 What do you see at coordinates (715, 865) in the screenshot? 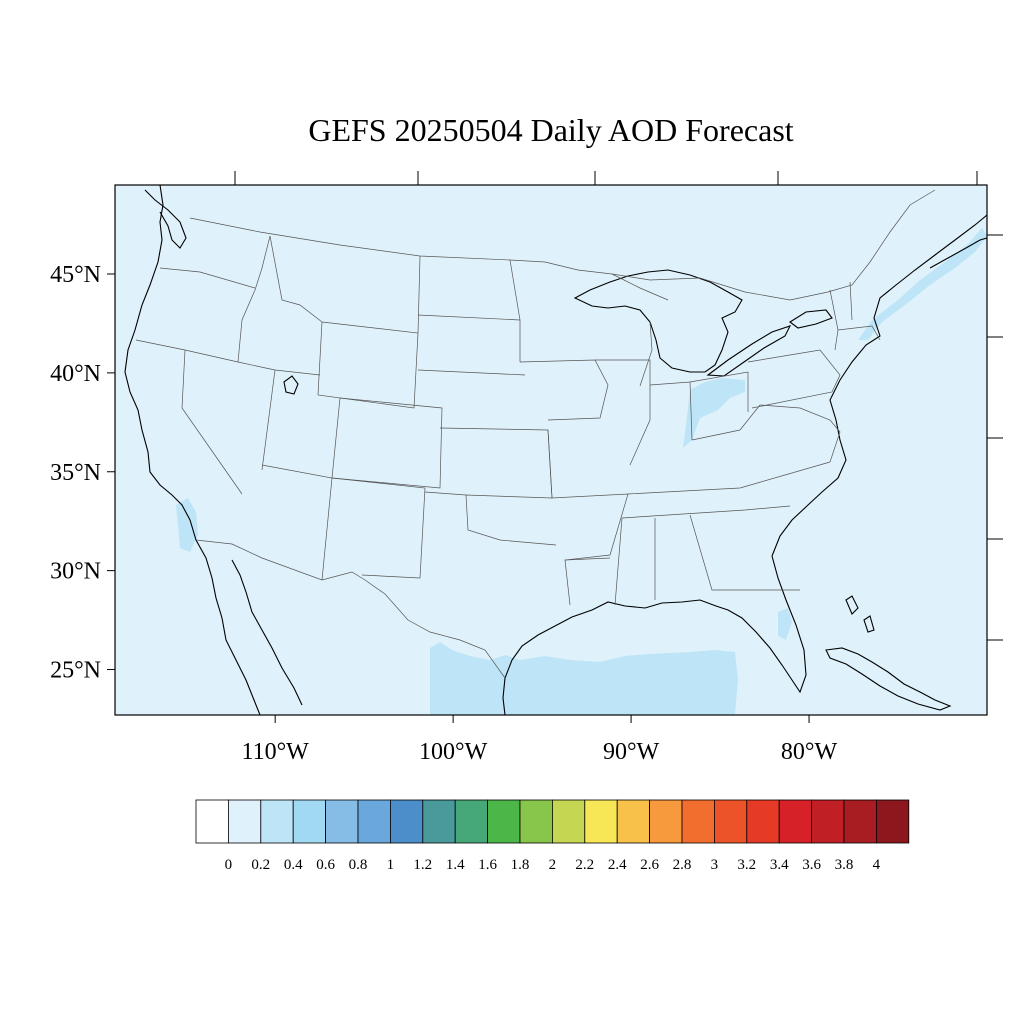
I see `colorbar-label: 3` at bounding box center [715, 865].